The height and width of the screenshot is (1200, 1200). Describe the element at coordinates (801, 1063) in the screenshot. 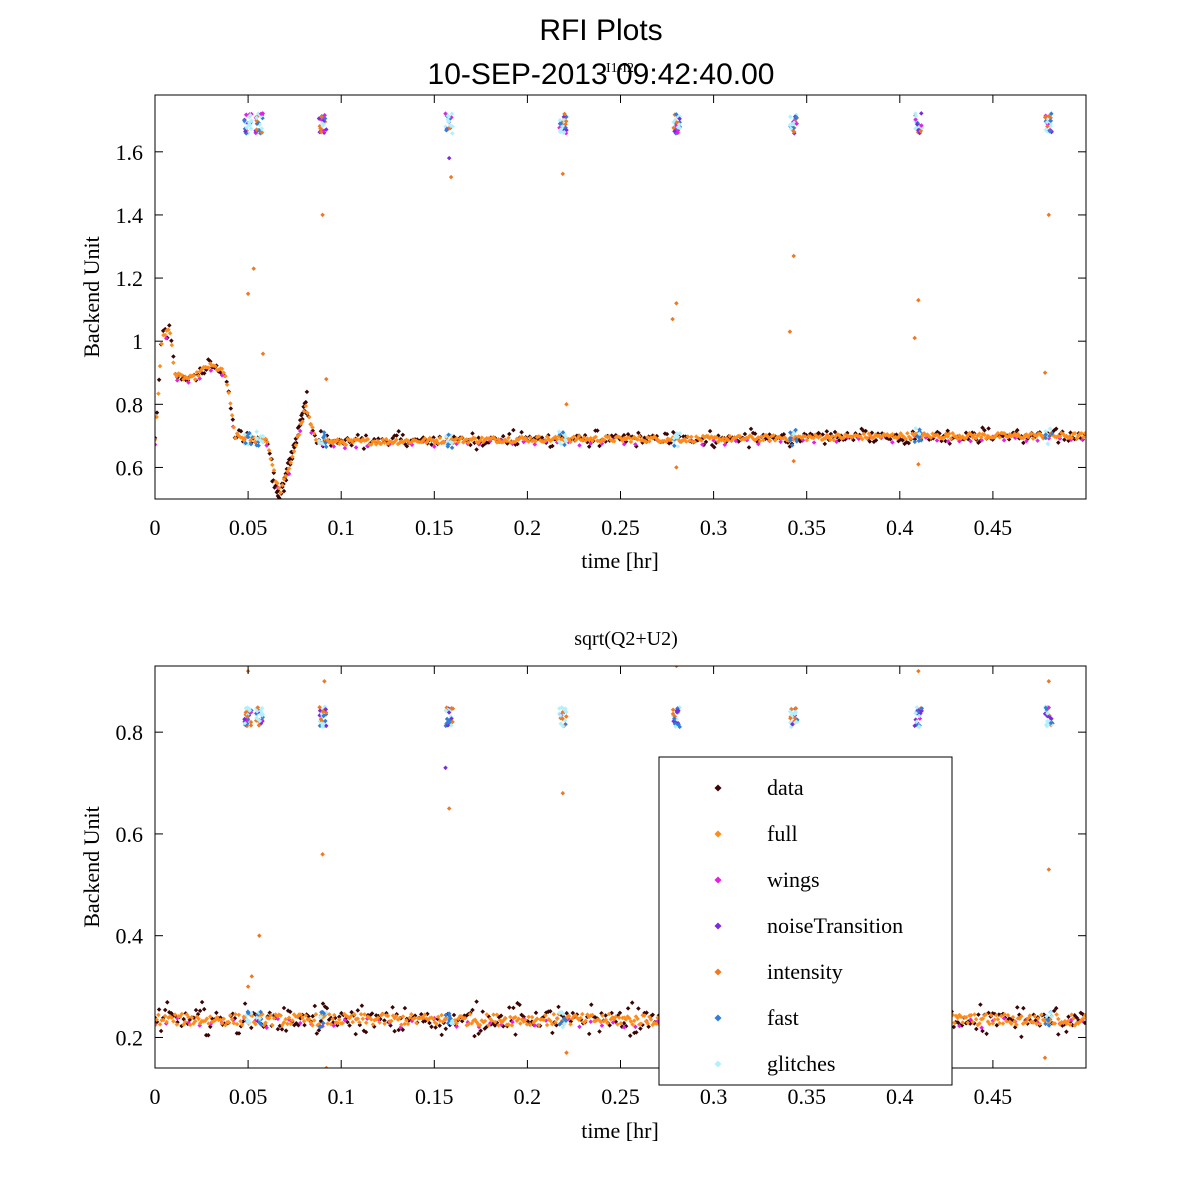

I see `legend-label: glitches` at that location.